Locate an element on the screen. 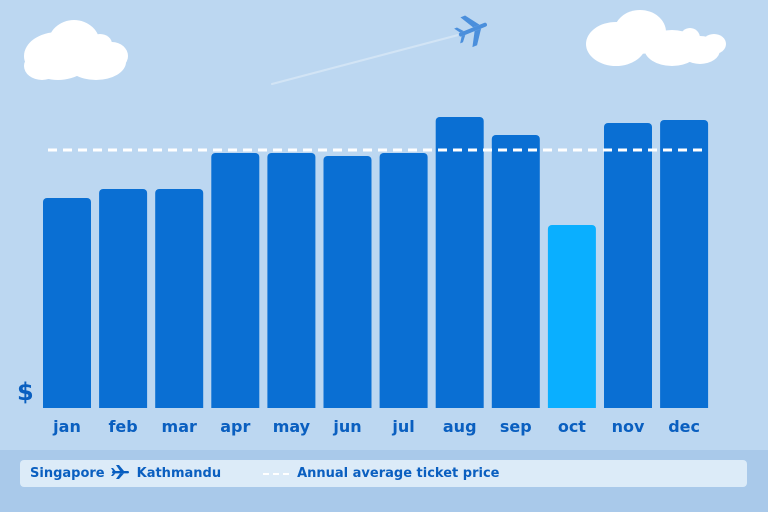 The width and height of the screenshot is (768, 512). x-tick-label-sep: sep is located at coordinates (516, 426).